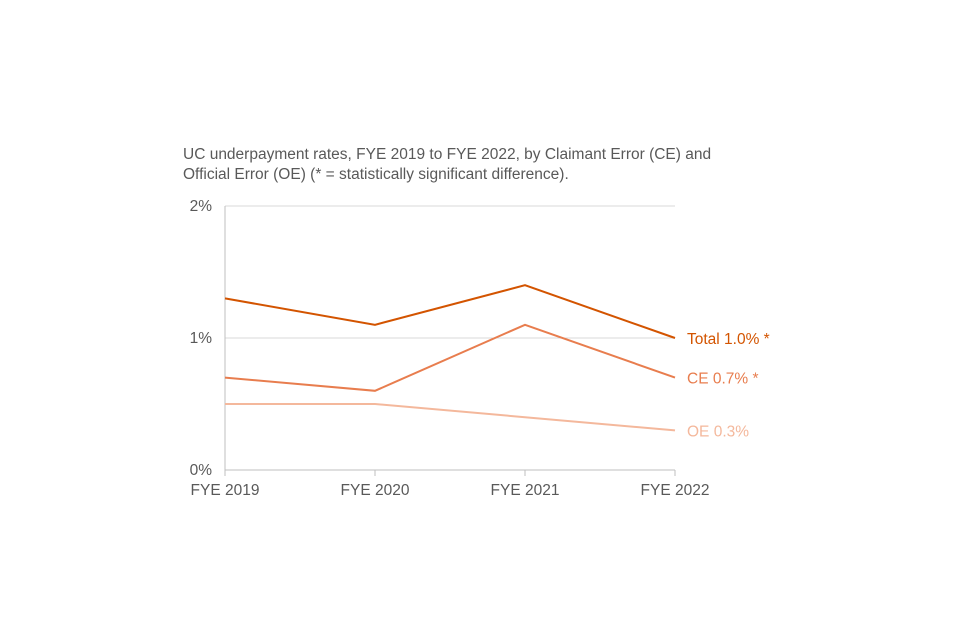 The image size is (960, 640). I want to click on x-tick-label: FYE 2019, so click(225, 490).